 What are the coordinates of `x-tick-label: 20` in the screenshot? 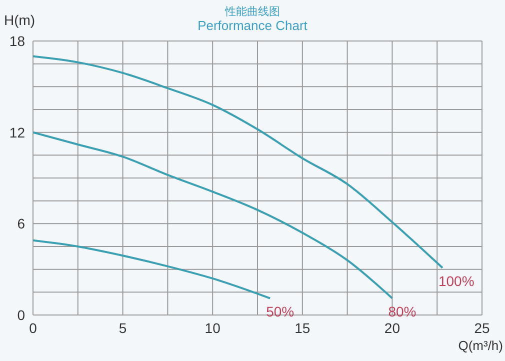 It's located at (392, 328).